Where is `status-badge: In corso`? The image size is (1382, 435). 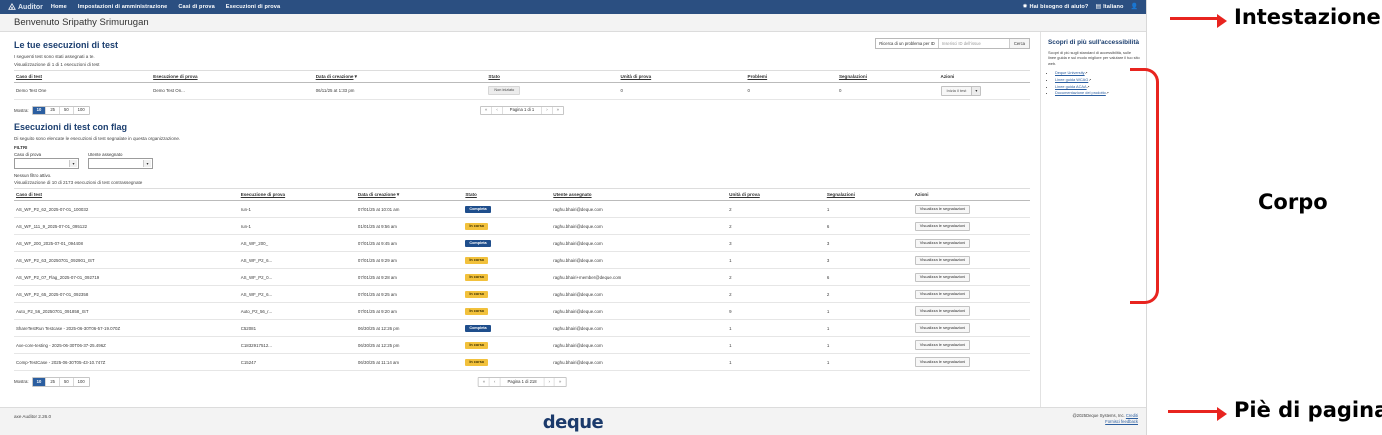
status-badge: In corso is located at coordinates (477, 294).